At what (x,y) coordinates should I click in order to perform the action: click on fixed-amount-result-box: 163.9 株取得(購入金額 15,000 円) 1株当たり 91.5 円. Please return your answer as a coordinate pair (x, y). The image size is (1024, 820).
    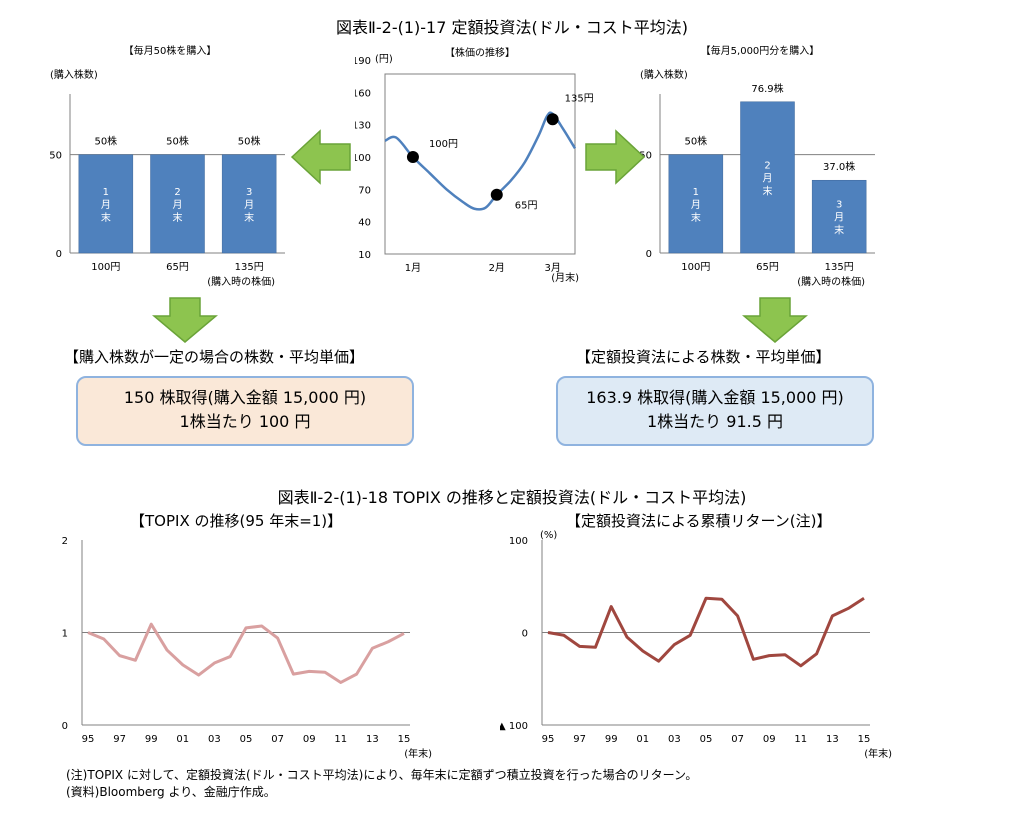
    Looking at the image, I should click on (715, 411).